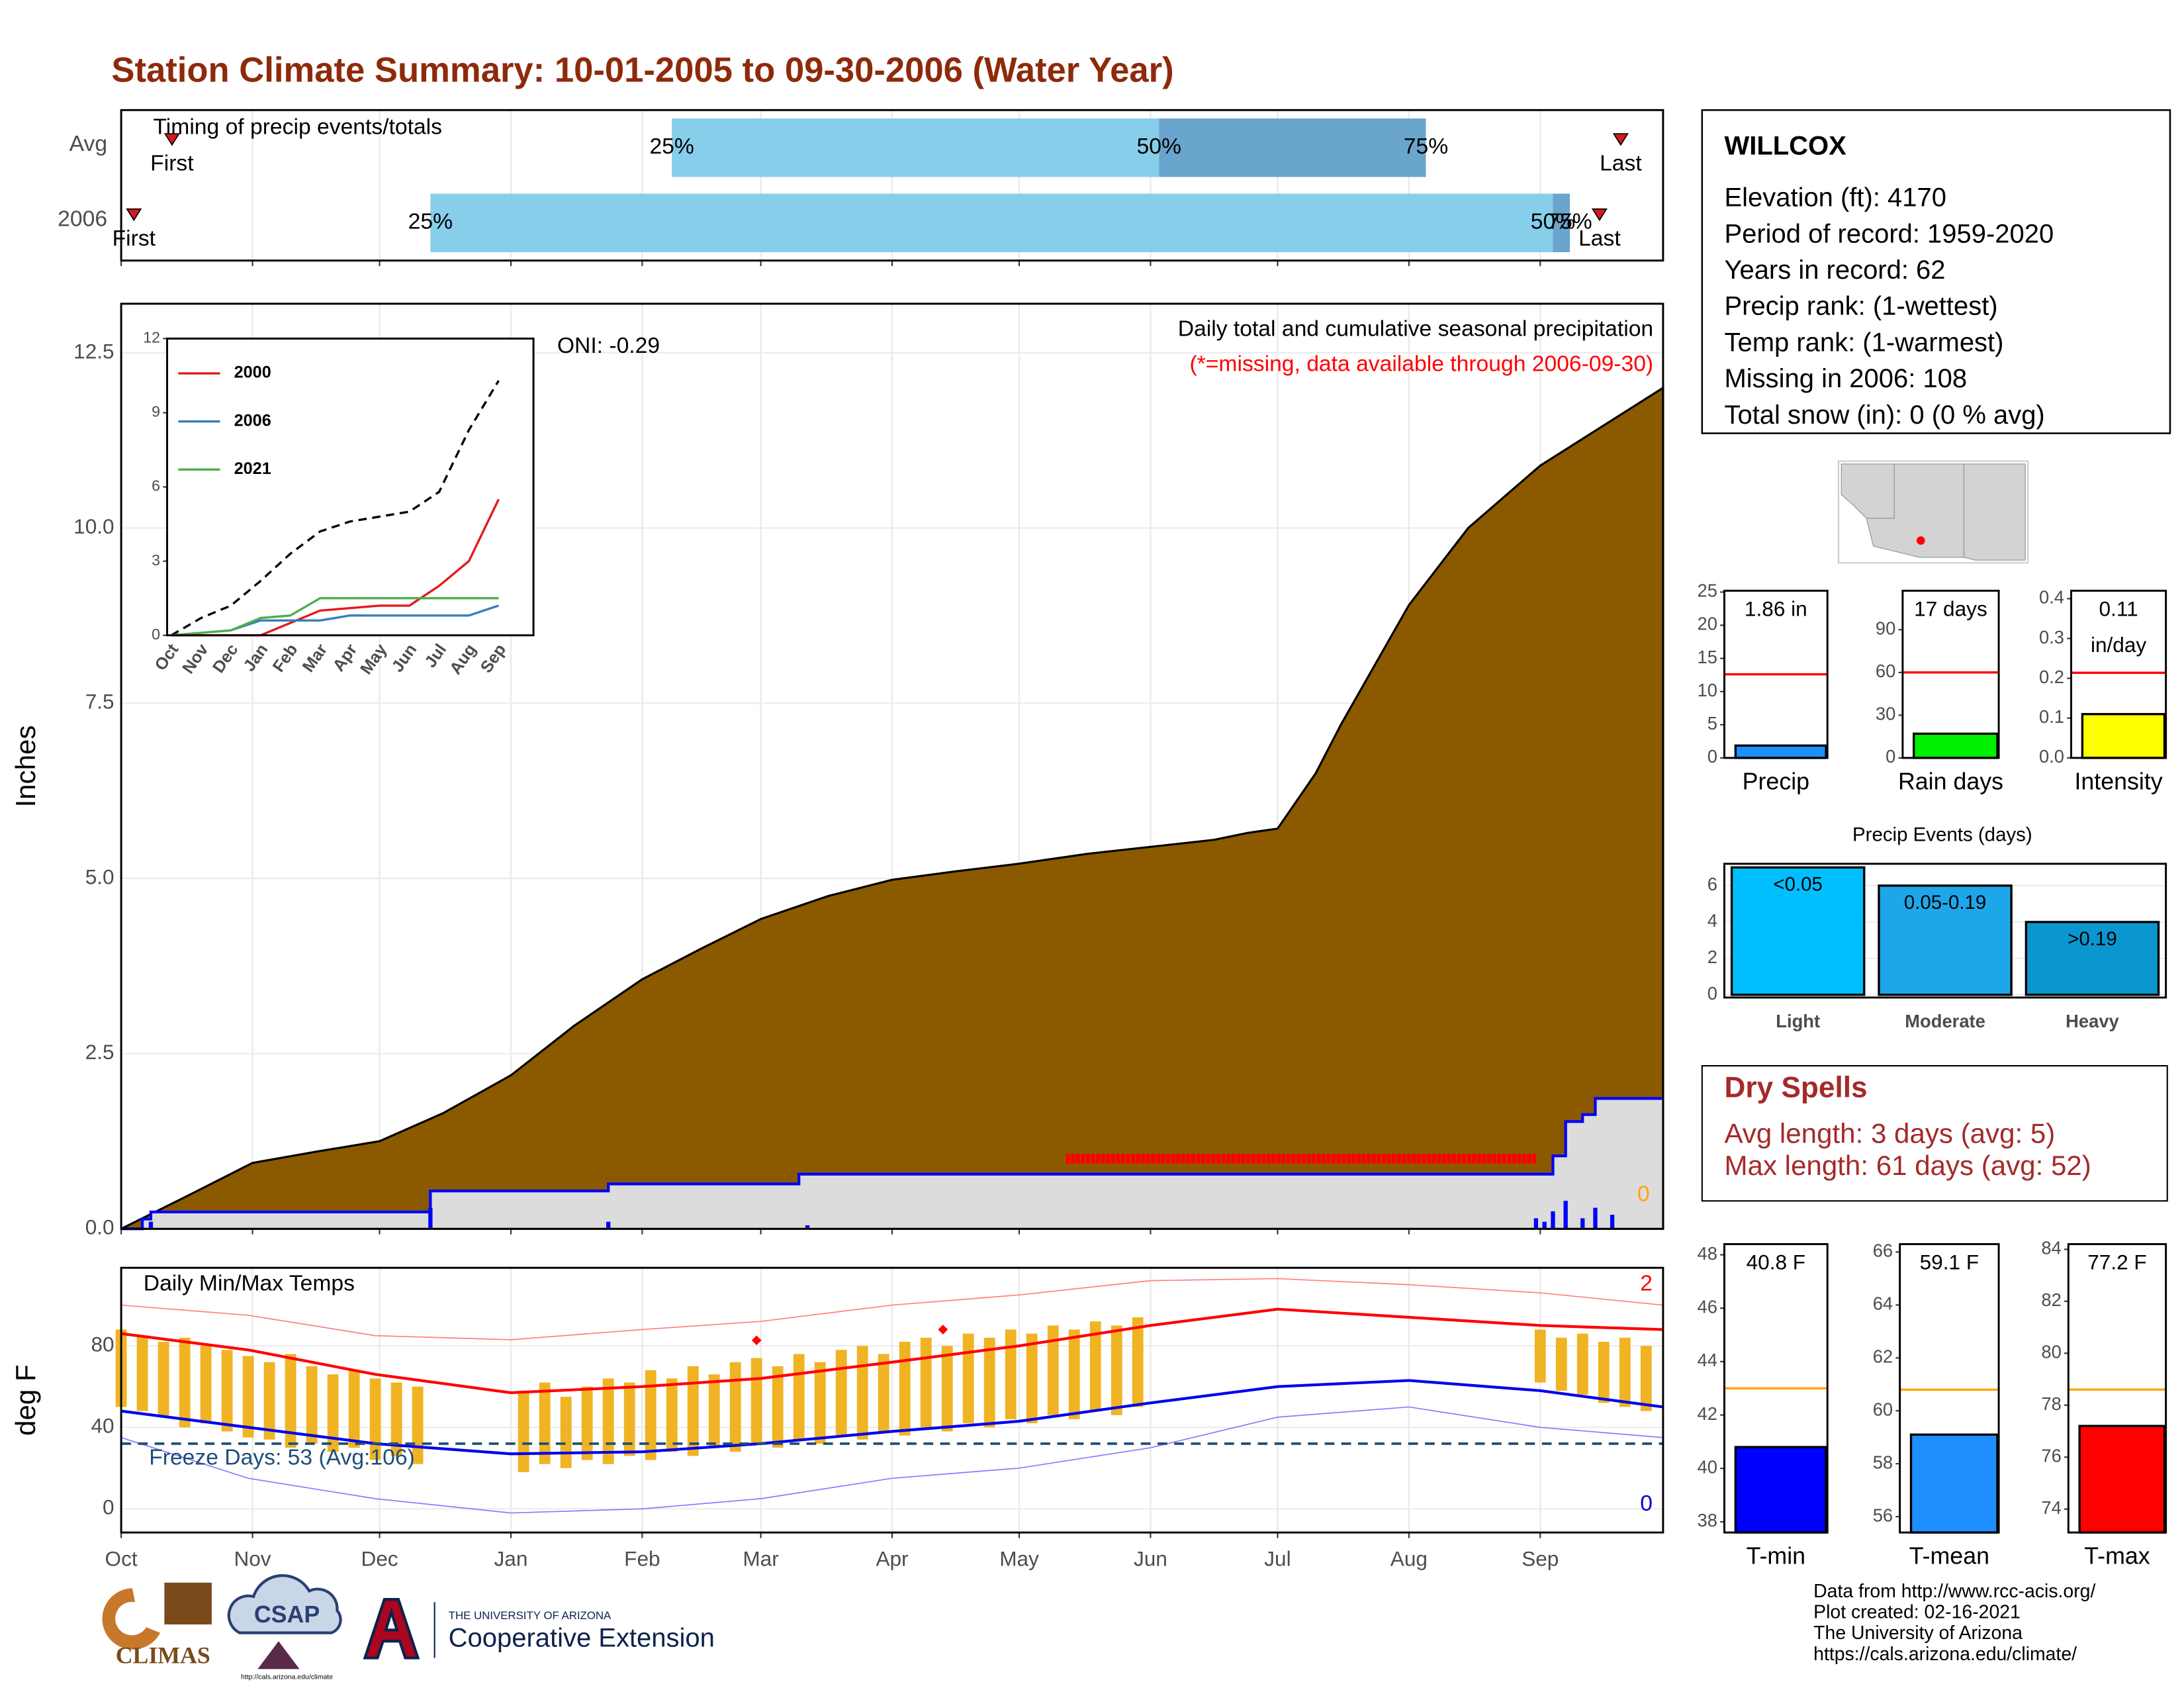 This screenshot has width=2184, height=1688. I want to click on value-label: 1.86 in, so click(1775, 609).